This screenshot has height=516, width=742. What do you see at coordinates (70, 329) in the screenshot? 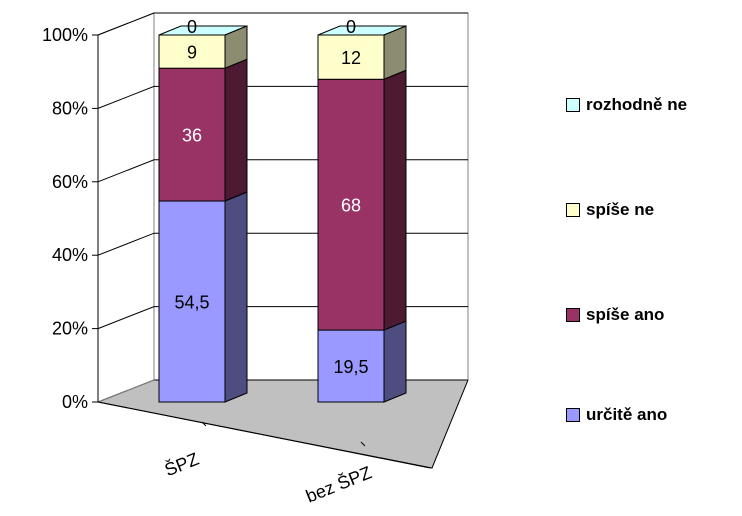
I see `y-tick-label: 20%` at bounding box center [70, 329].